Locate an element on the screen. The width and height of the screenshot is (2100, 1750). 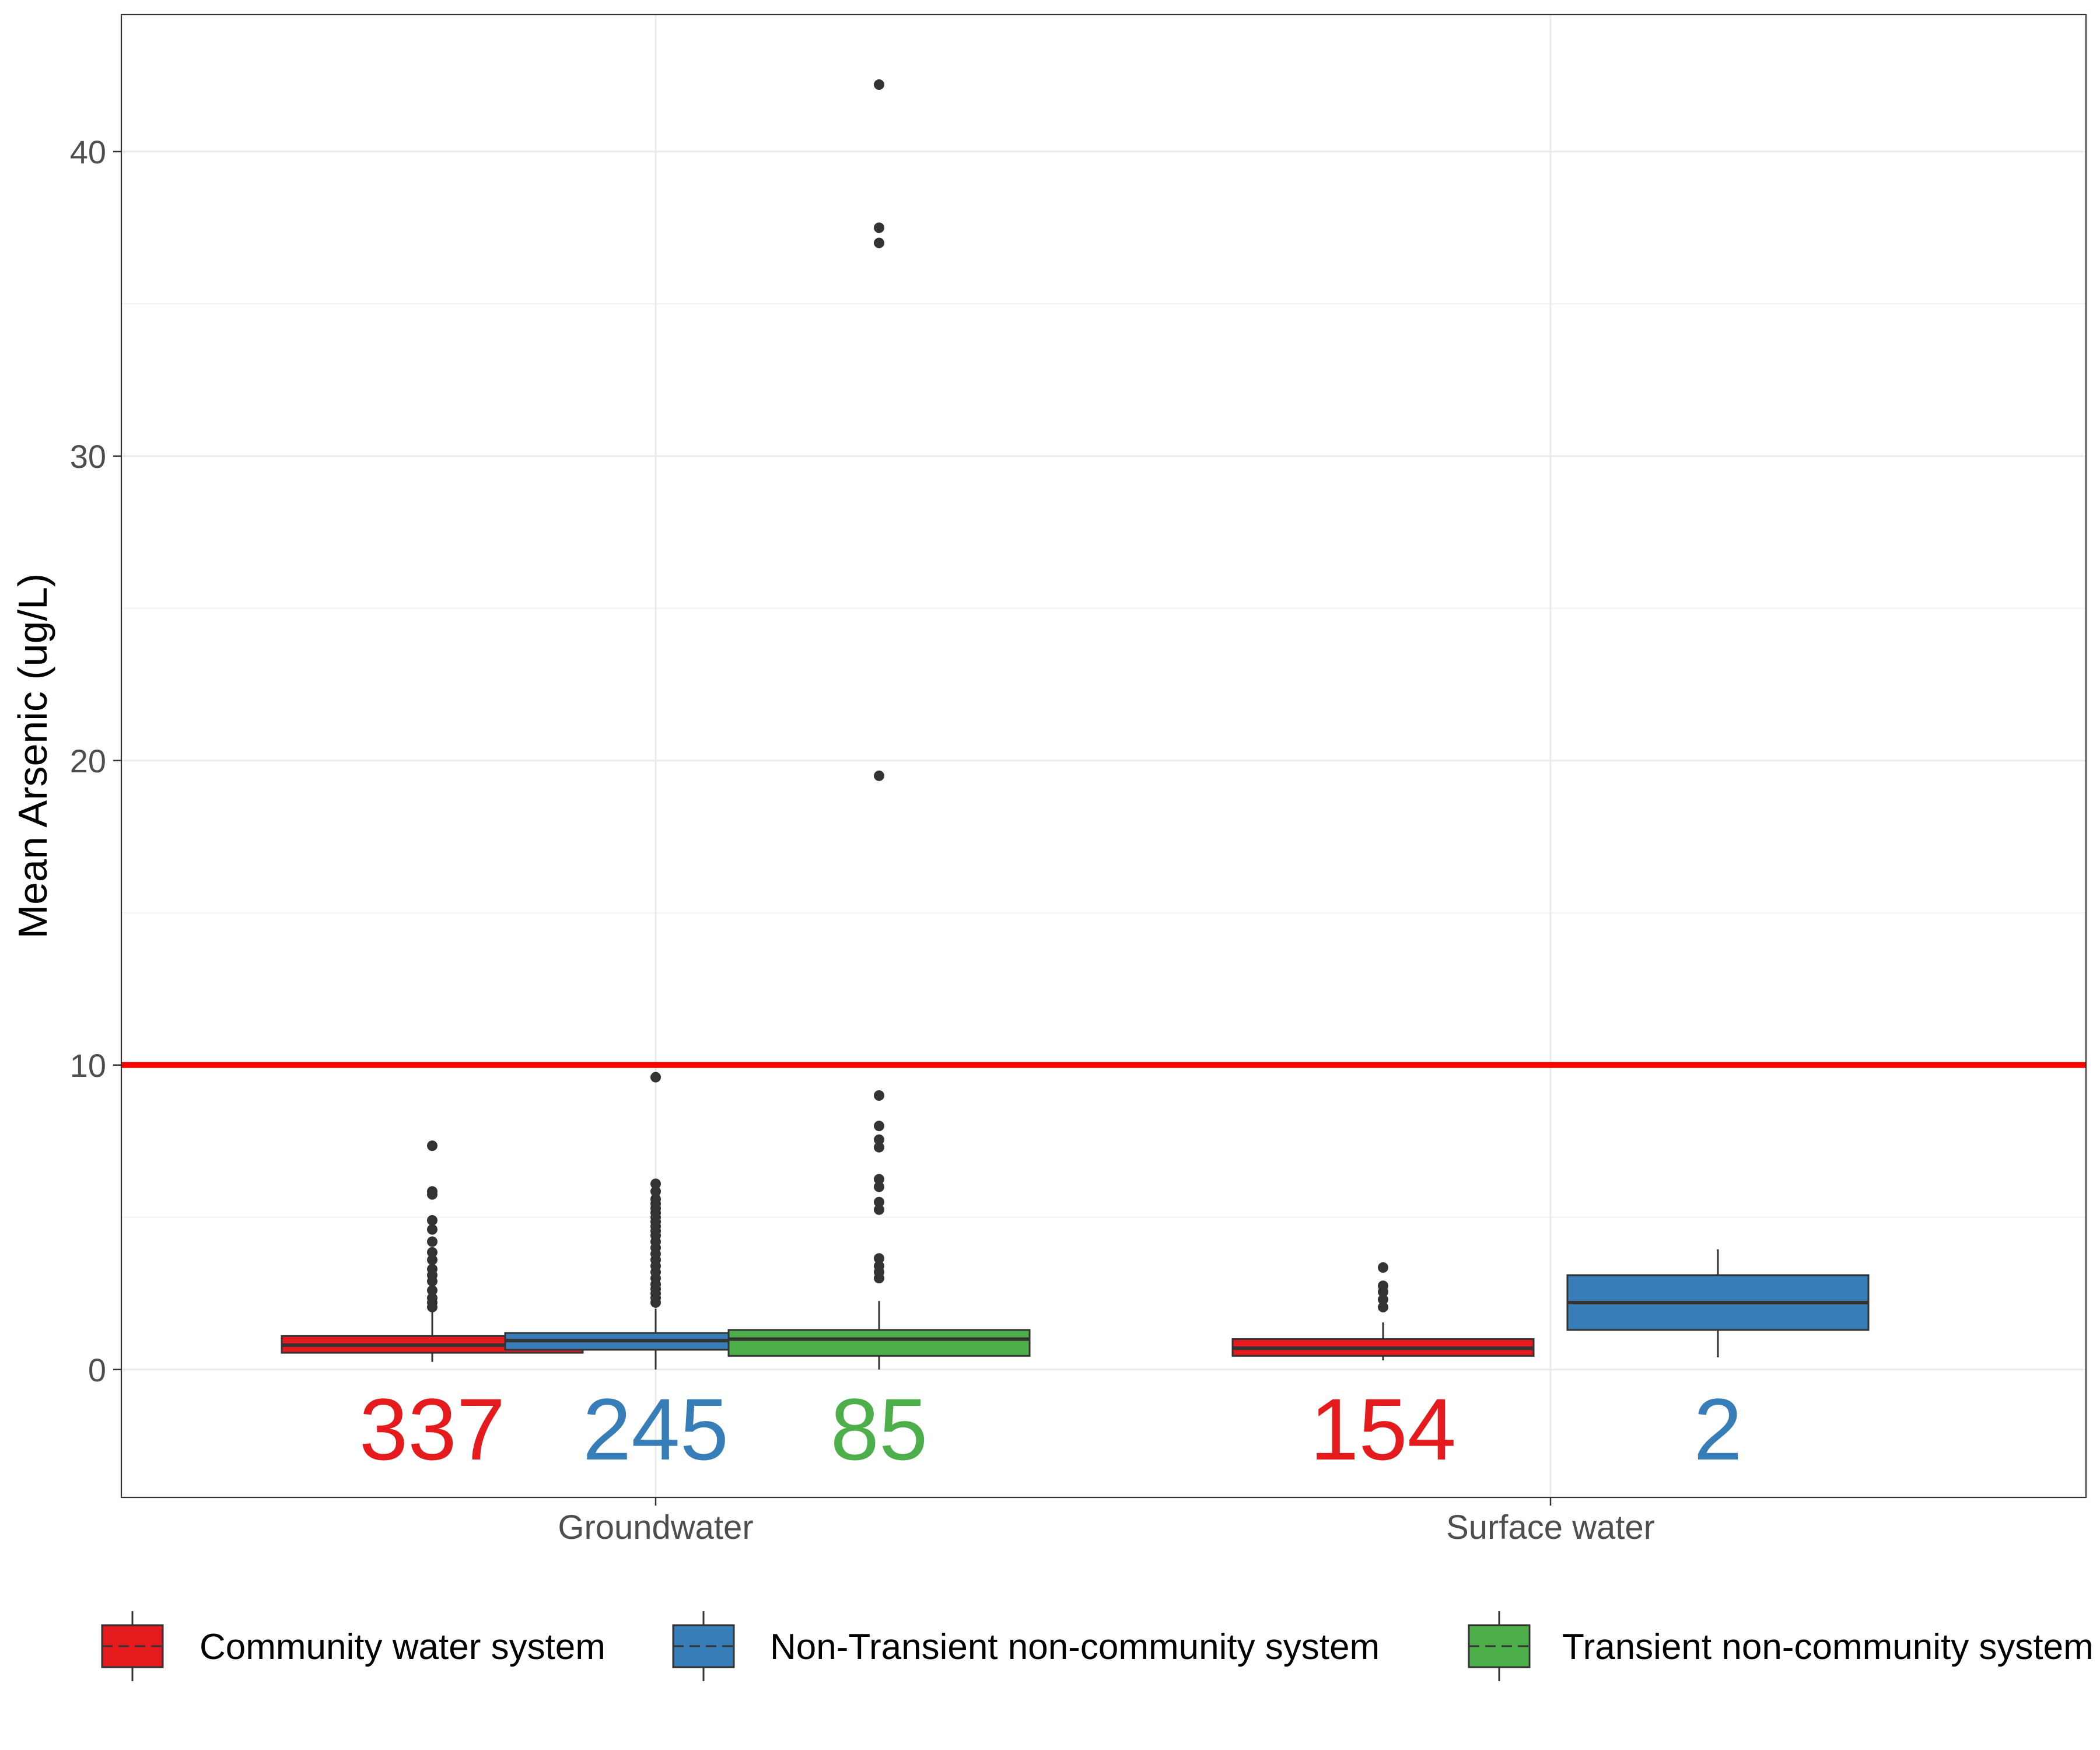
count-label: 337 is located at coordinates (432, 1429).